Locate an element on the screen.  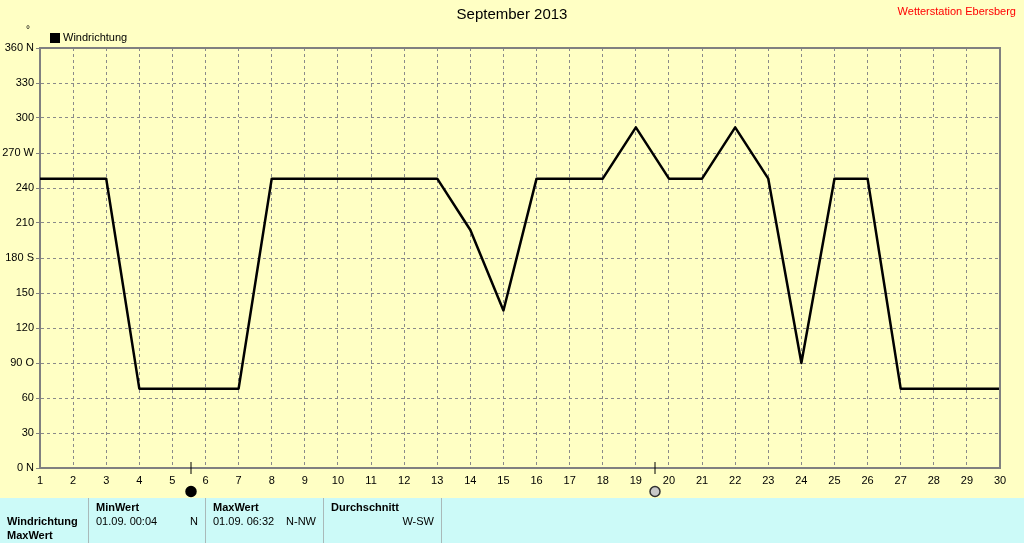
chart-title: September 2013 is located at coordinates (512, 14).